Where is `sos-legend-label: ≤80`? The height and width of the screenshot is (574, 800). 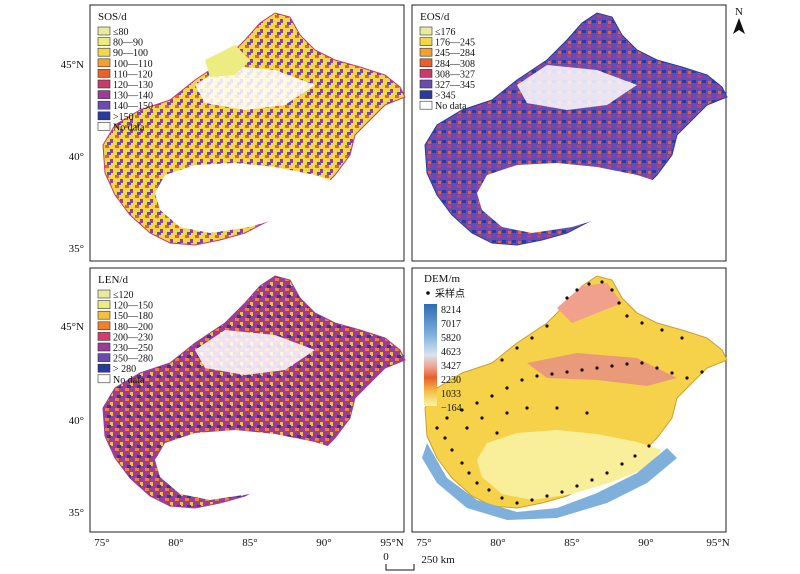 sos-legend-label: ≤80 is located at coordinates (121, 32).